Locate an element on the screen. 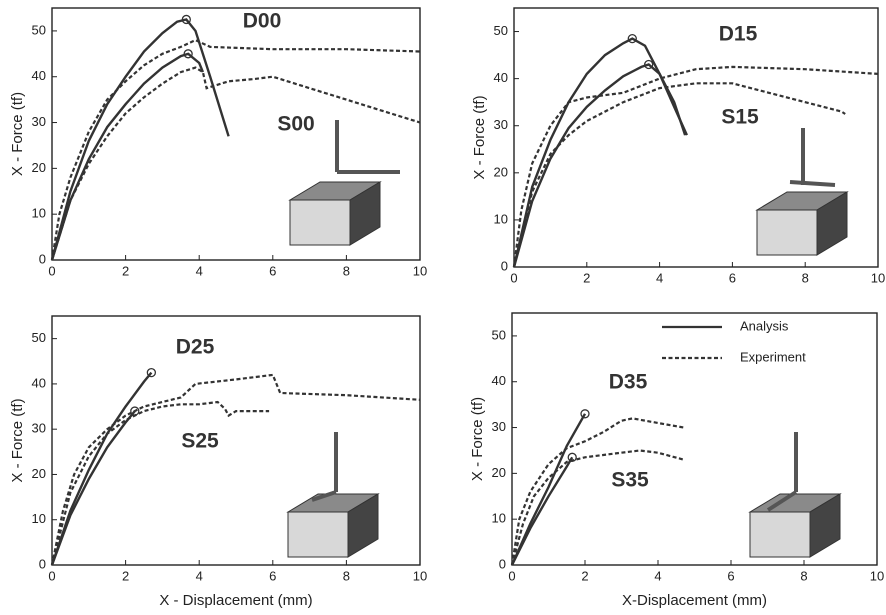 The height and width of the screenshot is (615, 886). curve-label: D00 is located at coordinates (262, 21).